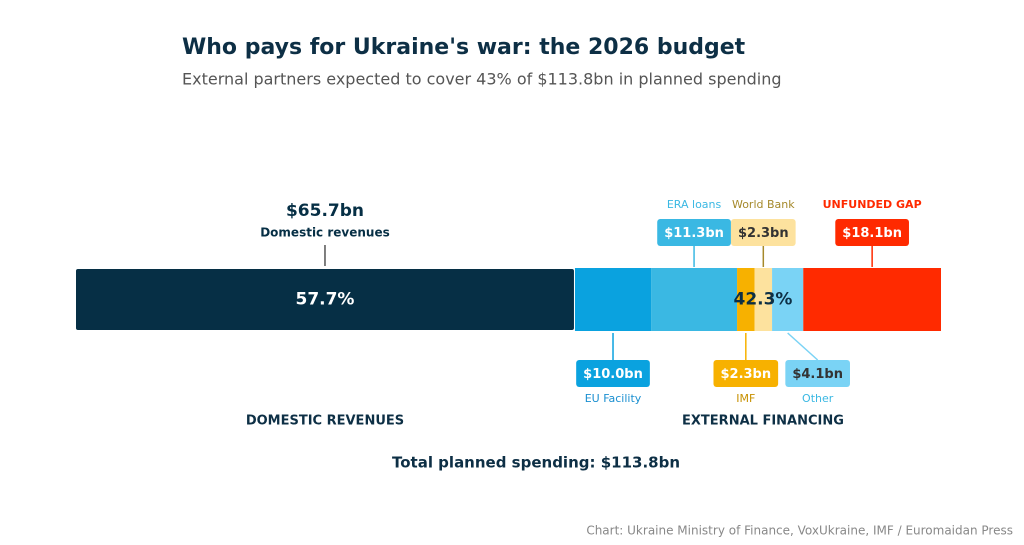 This screenshot has height=545, width=1024. I want to click on category-label: EU Facility, so click(613, 398).